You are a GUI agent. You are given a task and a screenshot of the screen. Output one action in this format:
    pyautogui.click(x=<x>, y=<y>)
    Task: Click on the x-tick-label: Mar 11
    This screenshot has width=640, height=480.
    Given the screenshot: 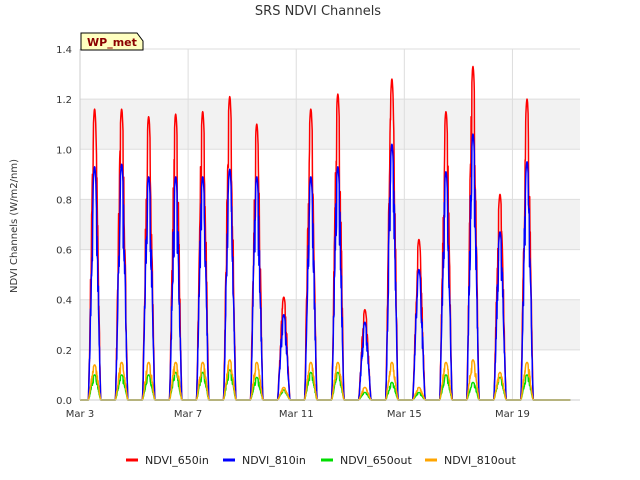 What is the action you would take?
    pyautogui.click(x=296, y=414)
    